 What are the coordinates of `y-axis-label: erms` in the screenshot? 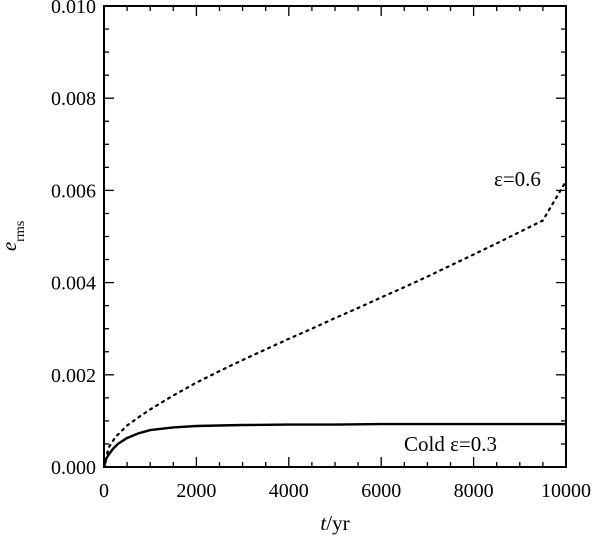 It's located at (14, 236).